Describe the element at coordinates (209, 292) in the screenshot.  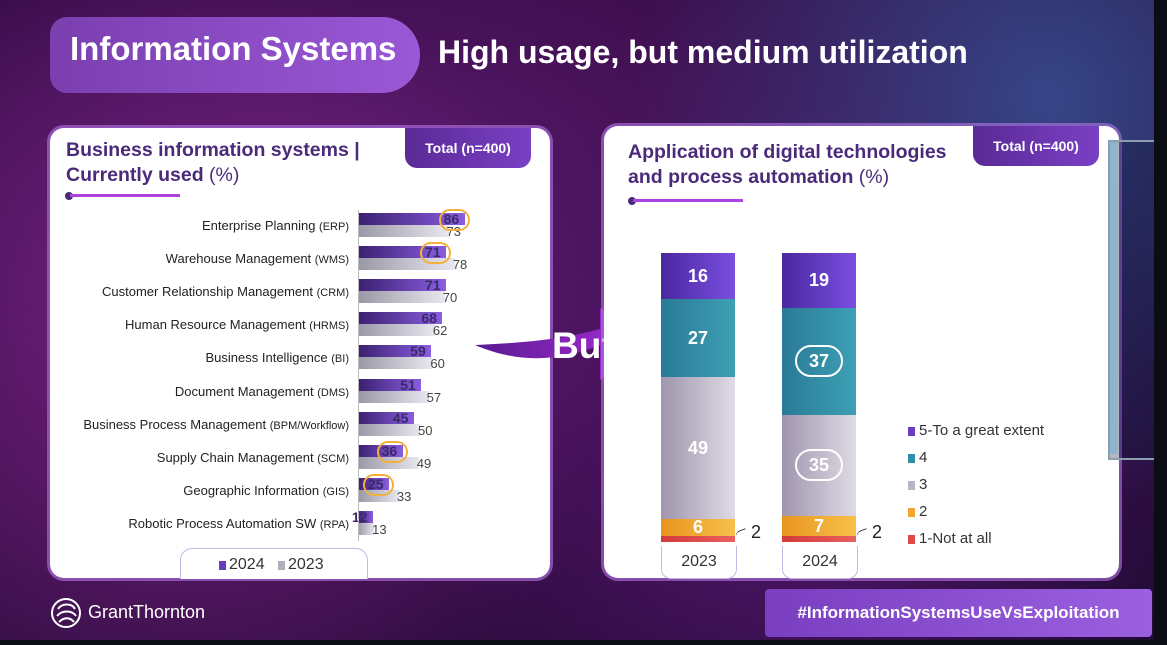
I see `category-name: Customer Relationship Management` at that location.